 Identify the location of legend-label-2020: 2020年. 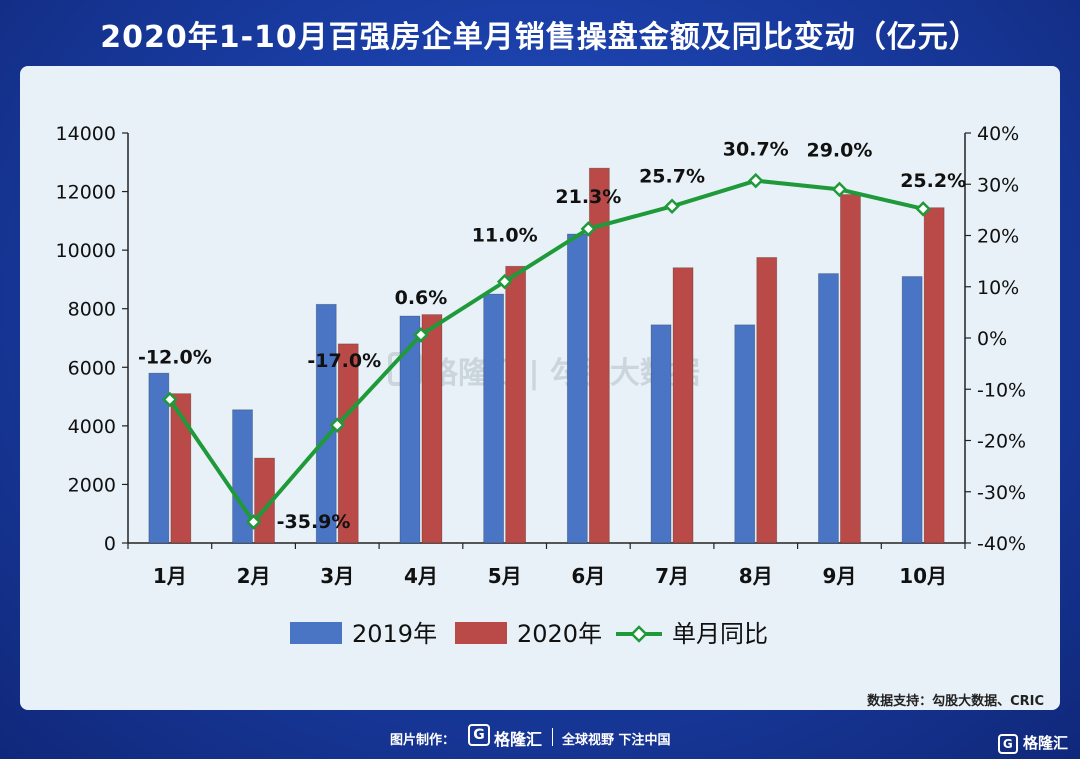
(559, 634).